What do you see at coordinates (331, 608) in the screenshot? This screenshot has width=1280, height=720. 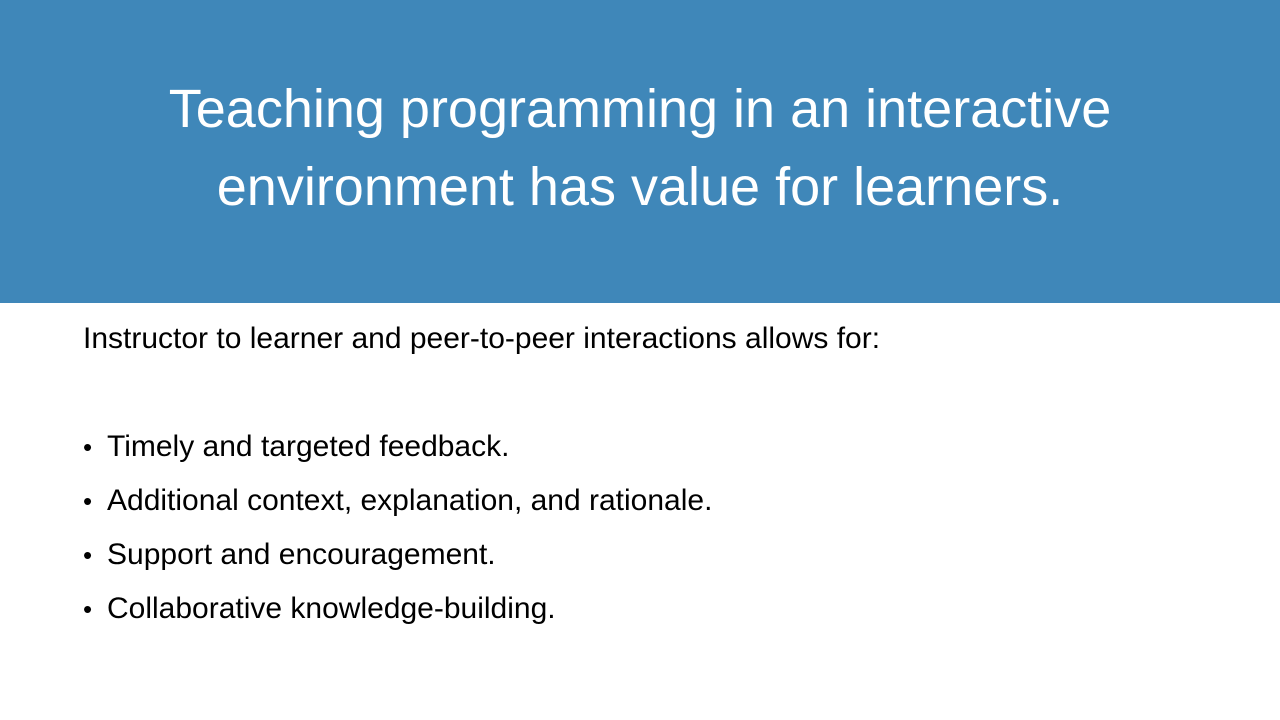 I see `bullet-text: Collaborative knowledge-building.` at bounding box center [331, 608].